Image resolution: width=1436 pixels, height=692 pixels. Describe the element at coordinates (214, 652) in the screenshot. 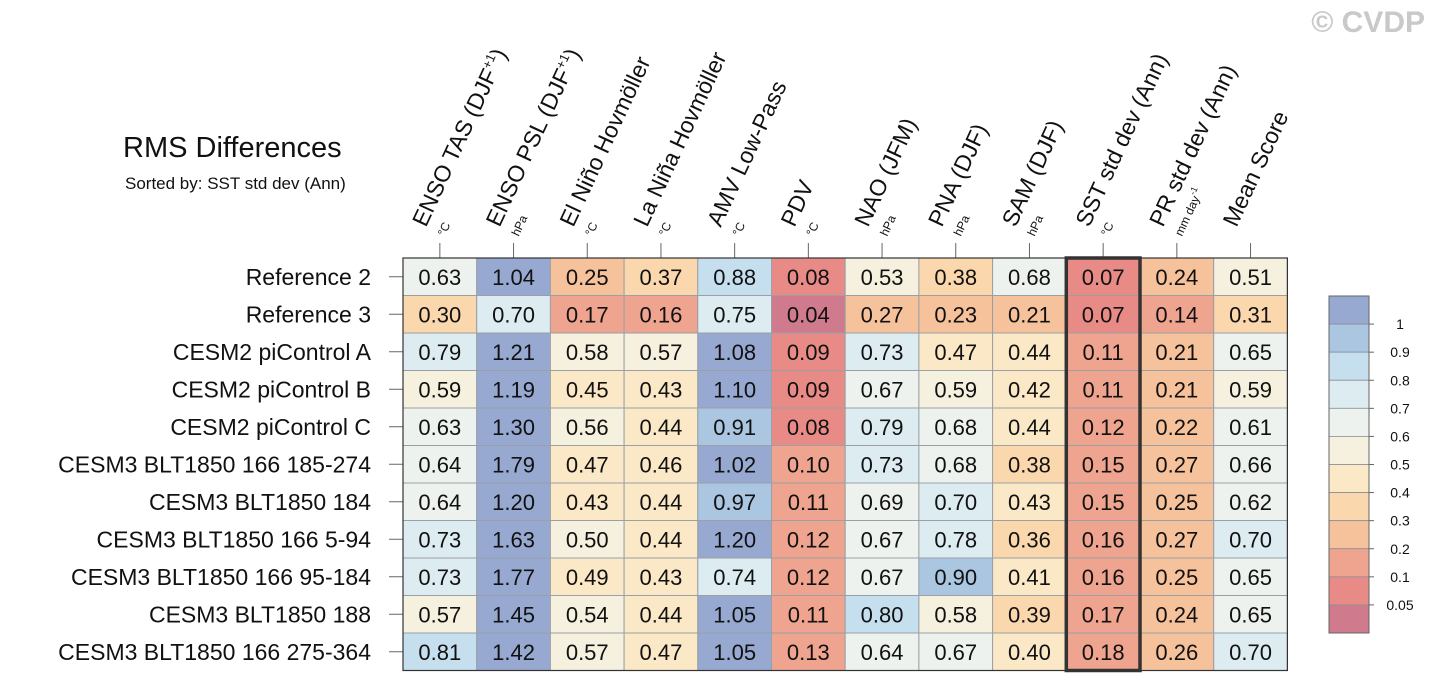

I see `row-label: CESM3 BLT1850 166 275-364` at that location.